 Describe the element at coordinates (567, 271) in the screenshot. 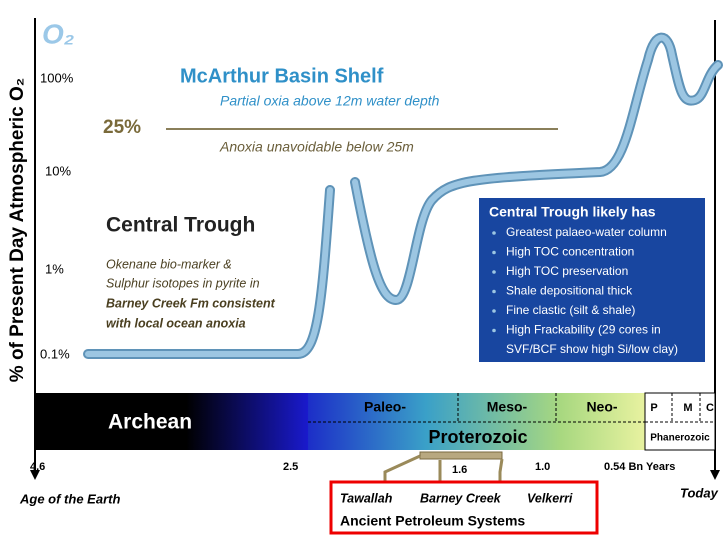

I see `box-item: High TOC preservation` at that location.